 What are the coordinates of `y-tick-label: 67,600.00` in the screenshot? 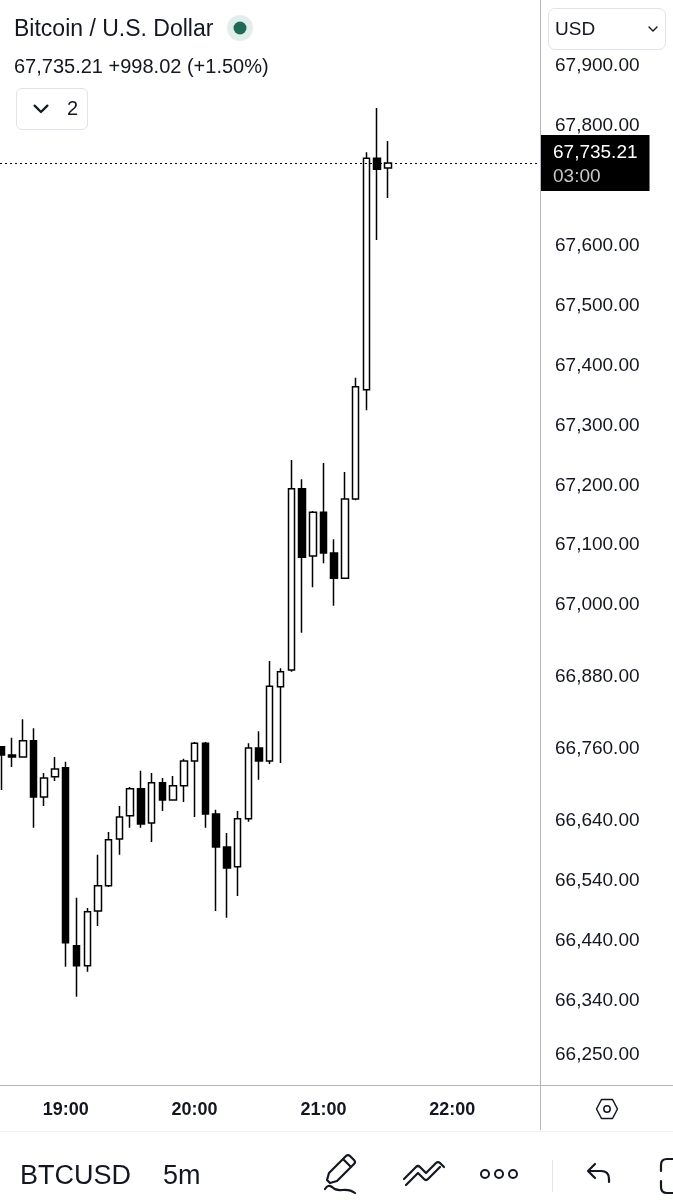 It's located at (597, 244).